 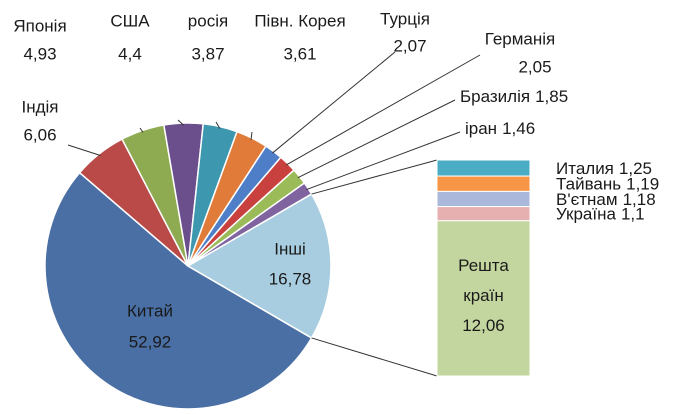 I want to click on bar-name: Италия, so click(x=585, y=169).